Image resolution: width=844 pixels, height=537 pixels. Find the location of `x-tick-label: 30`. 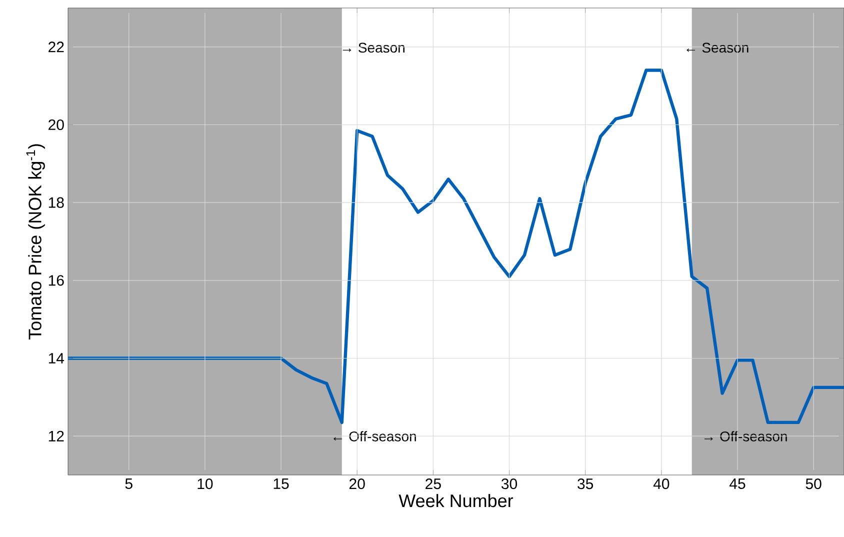

x-tick-label: 30 is located at coordinates (509, 484).